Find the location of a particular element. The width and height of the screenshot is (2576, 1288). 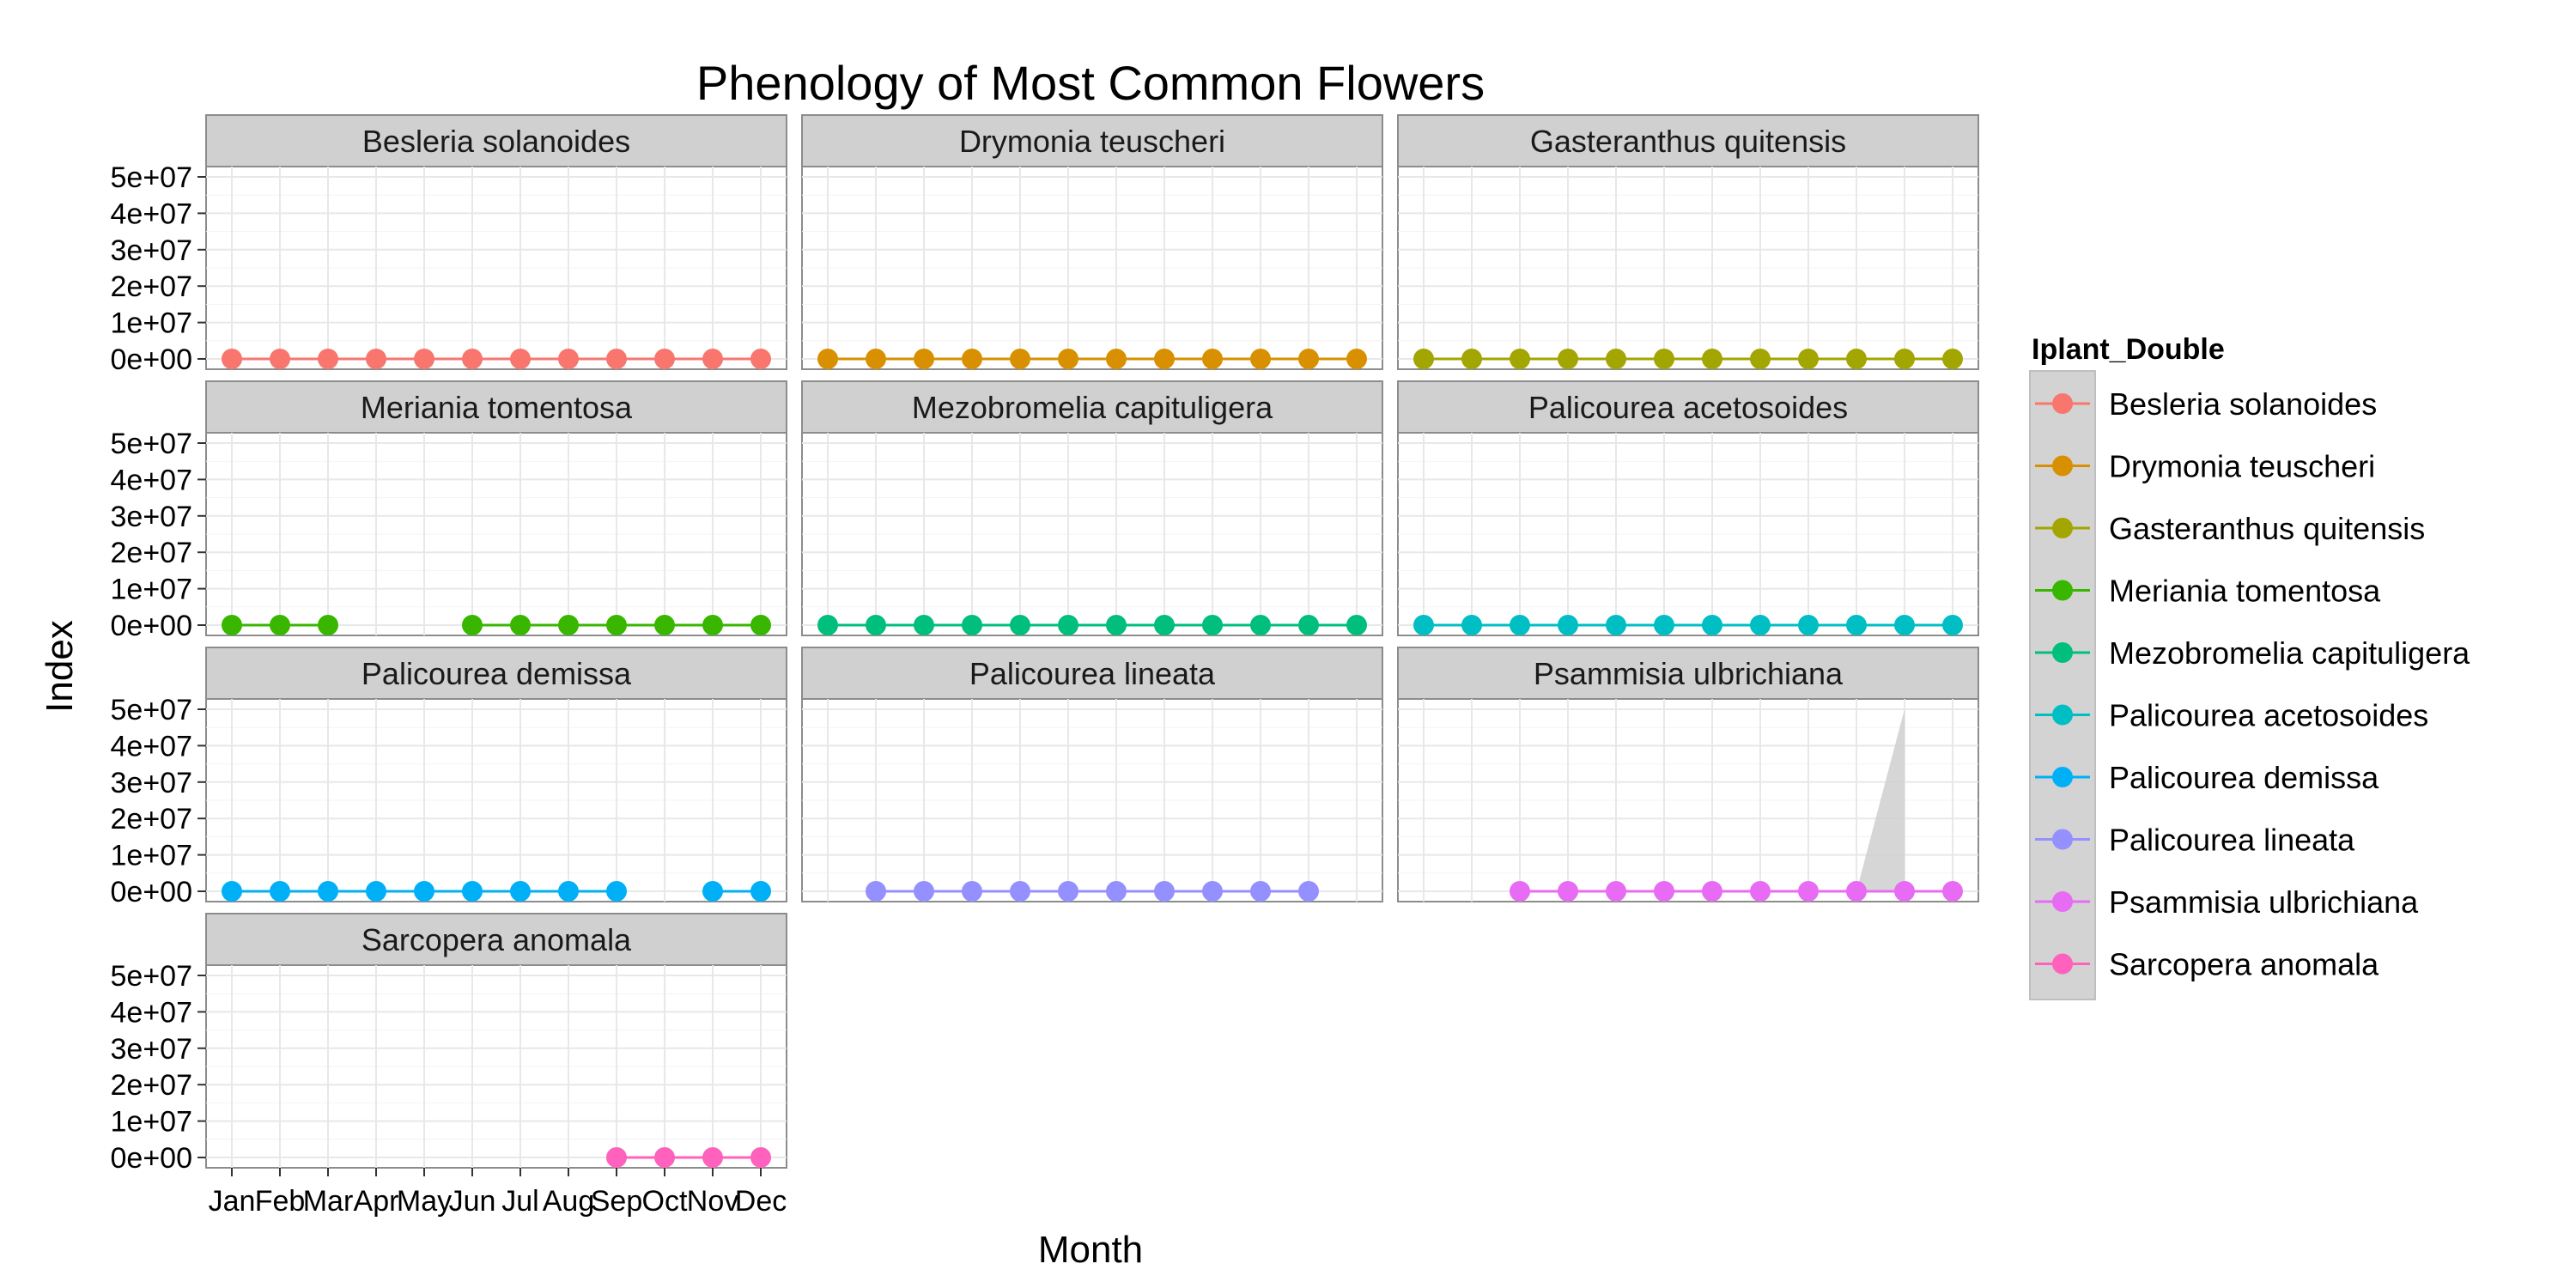

legend-item: Psammisia ulbrichiana is located at coordinates (2227, 902).